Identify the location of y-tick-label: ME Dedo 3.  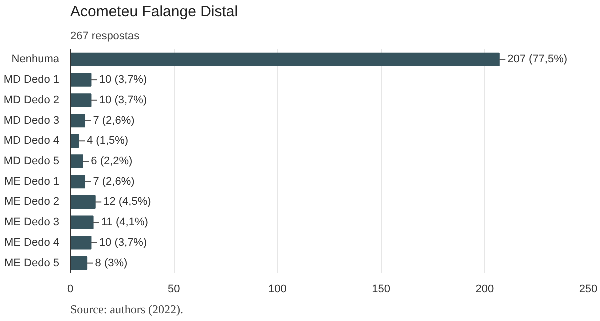
(32, 222).